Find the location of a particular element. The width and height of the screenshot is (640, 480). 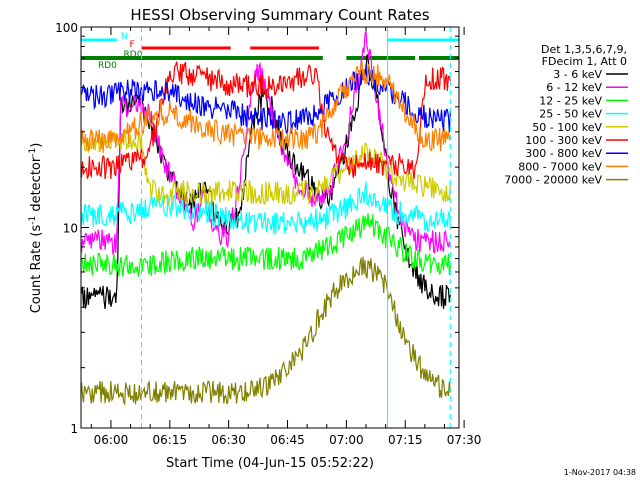

saa-flag-label-1: RD0 is located at coordinates (107, 66).